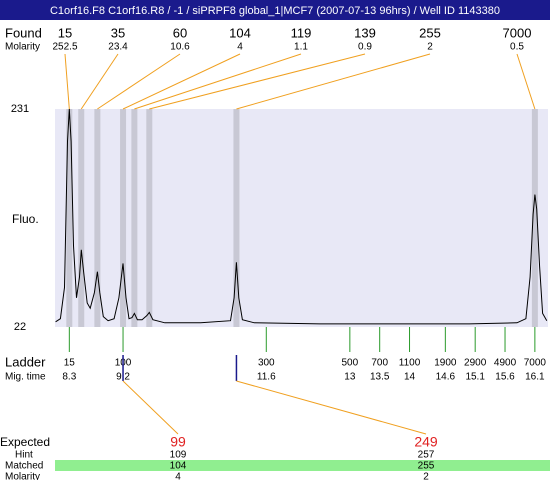 This screenshot has height=480, width=550. Describe the element at coordinates (365, 47) in the screenshot. I see `found-molarity: 0.9` at that location.